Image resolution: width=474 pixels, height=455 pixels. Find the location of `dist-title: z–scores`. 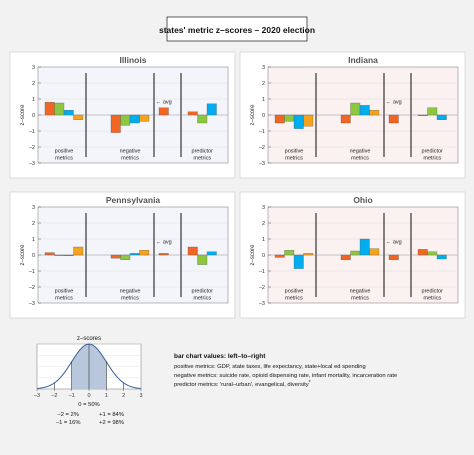

dist-title: z–scores is located at coordinates (89, 339).